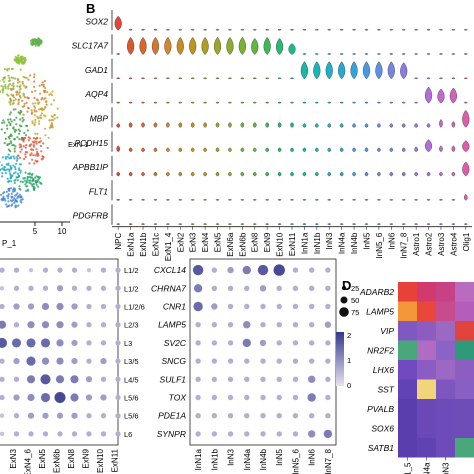 This screenshot has width=474, height=474. Describe the element at coordinates (380, 311) in the screenshot. I see `heatmap-gene-label: LAMP5` at that location.